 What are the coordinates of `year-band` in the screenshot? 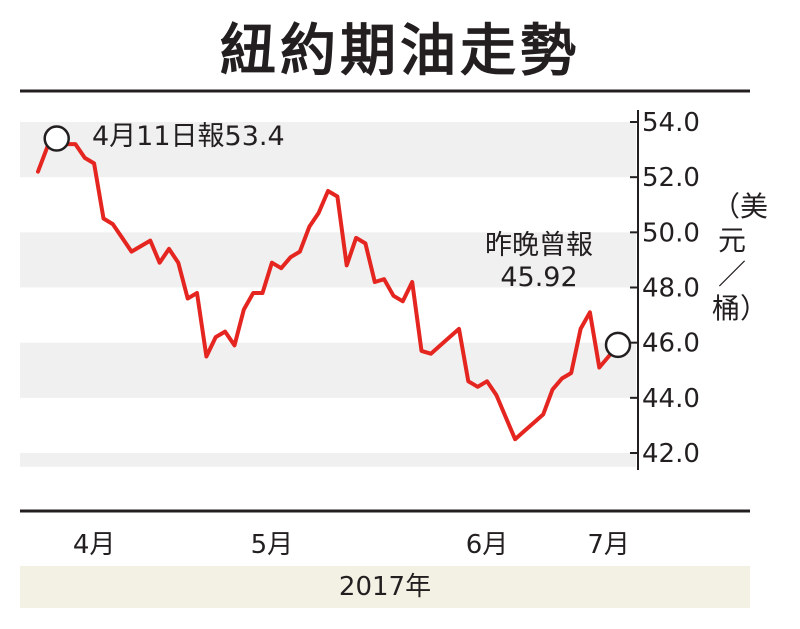 It's located at (385, 587).